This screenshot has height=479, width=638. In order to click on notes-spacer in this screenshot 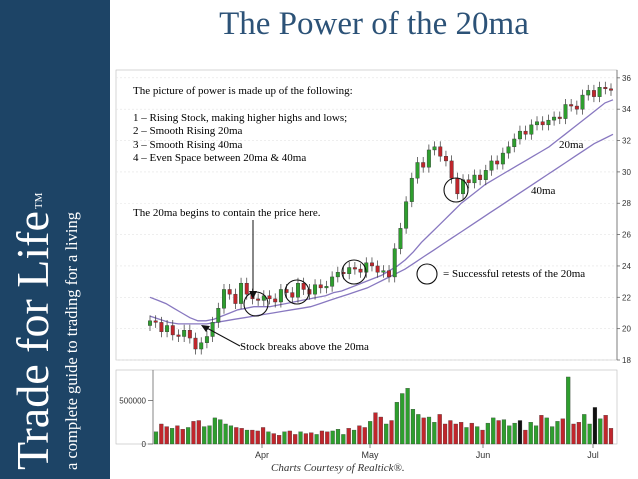, I will do `click(243, 105)`.